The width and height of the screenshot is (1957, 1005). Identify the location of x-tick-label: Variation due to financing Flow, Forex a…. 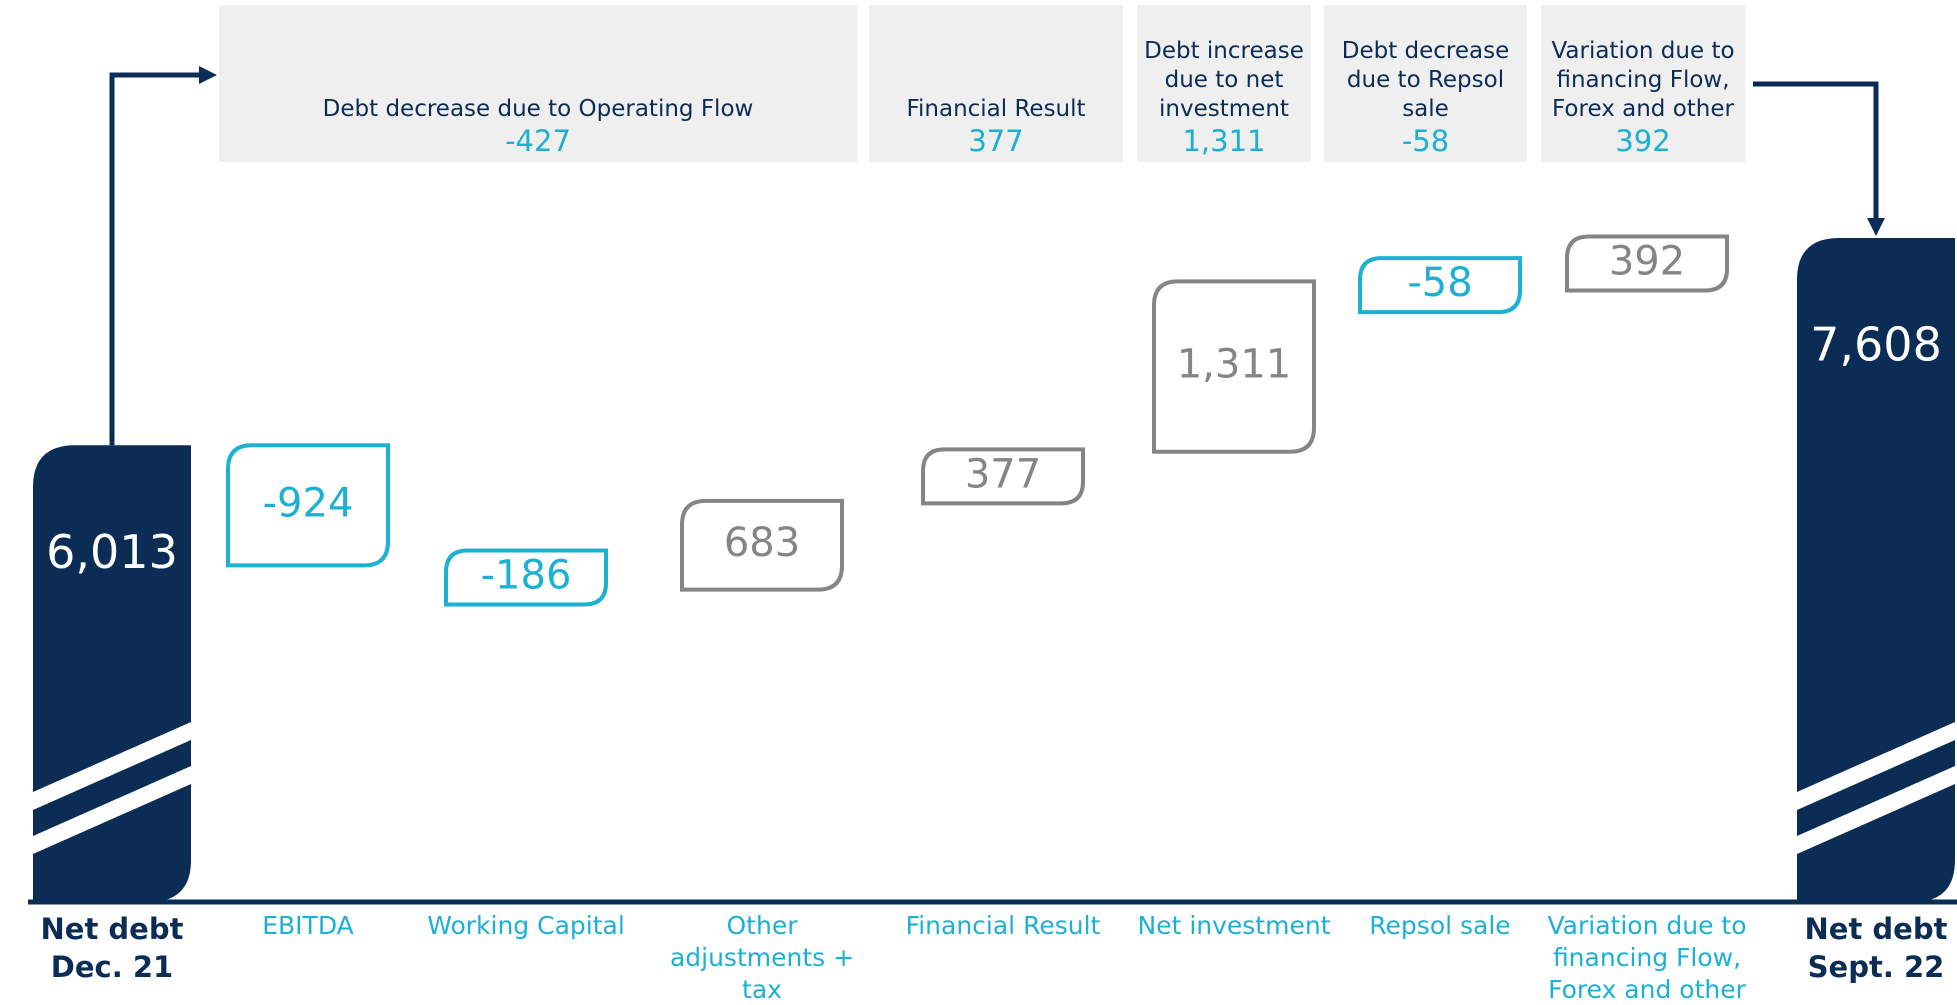
(1647, 957).